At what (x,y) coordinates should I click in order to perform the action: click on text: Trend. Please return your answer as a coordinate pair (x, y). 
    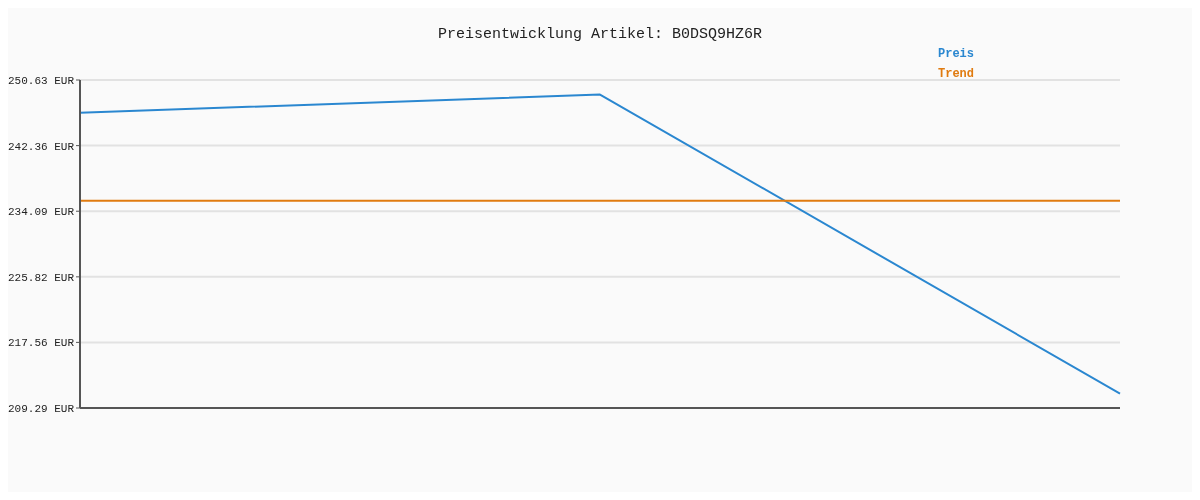
    Looking at the image, I should click on (956, 74).